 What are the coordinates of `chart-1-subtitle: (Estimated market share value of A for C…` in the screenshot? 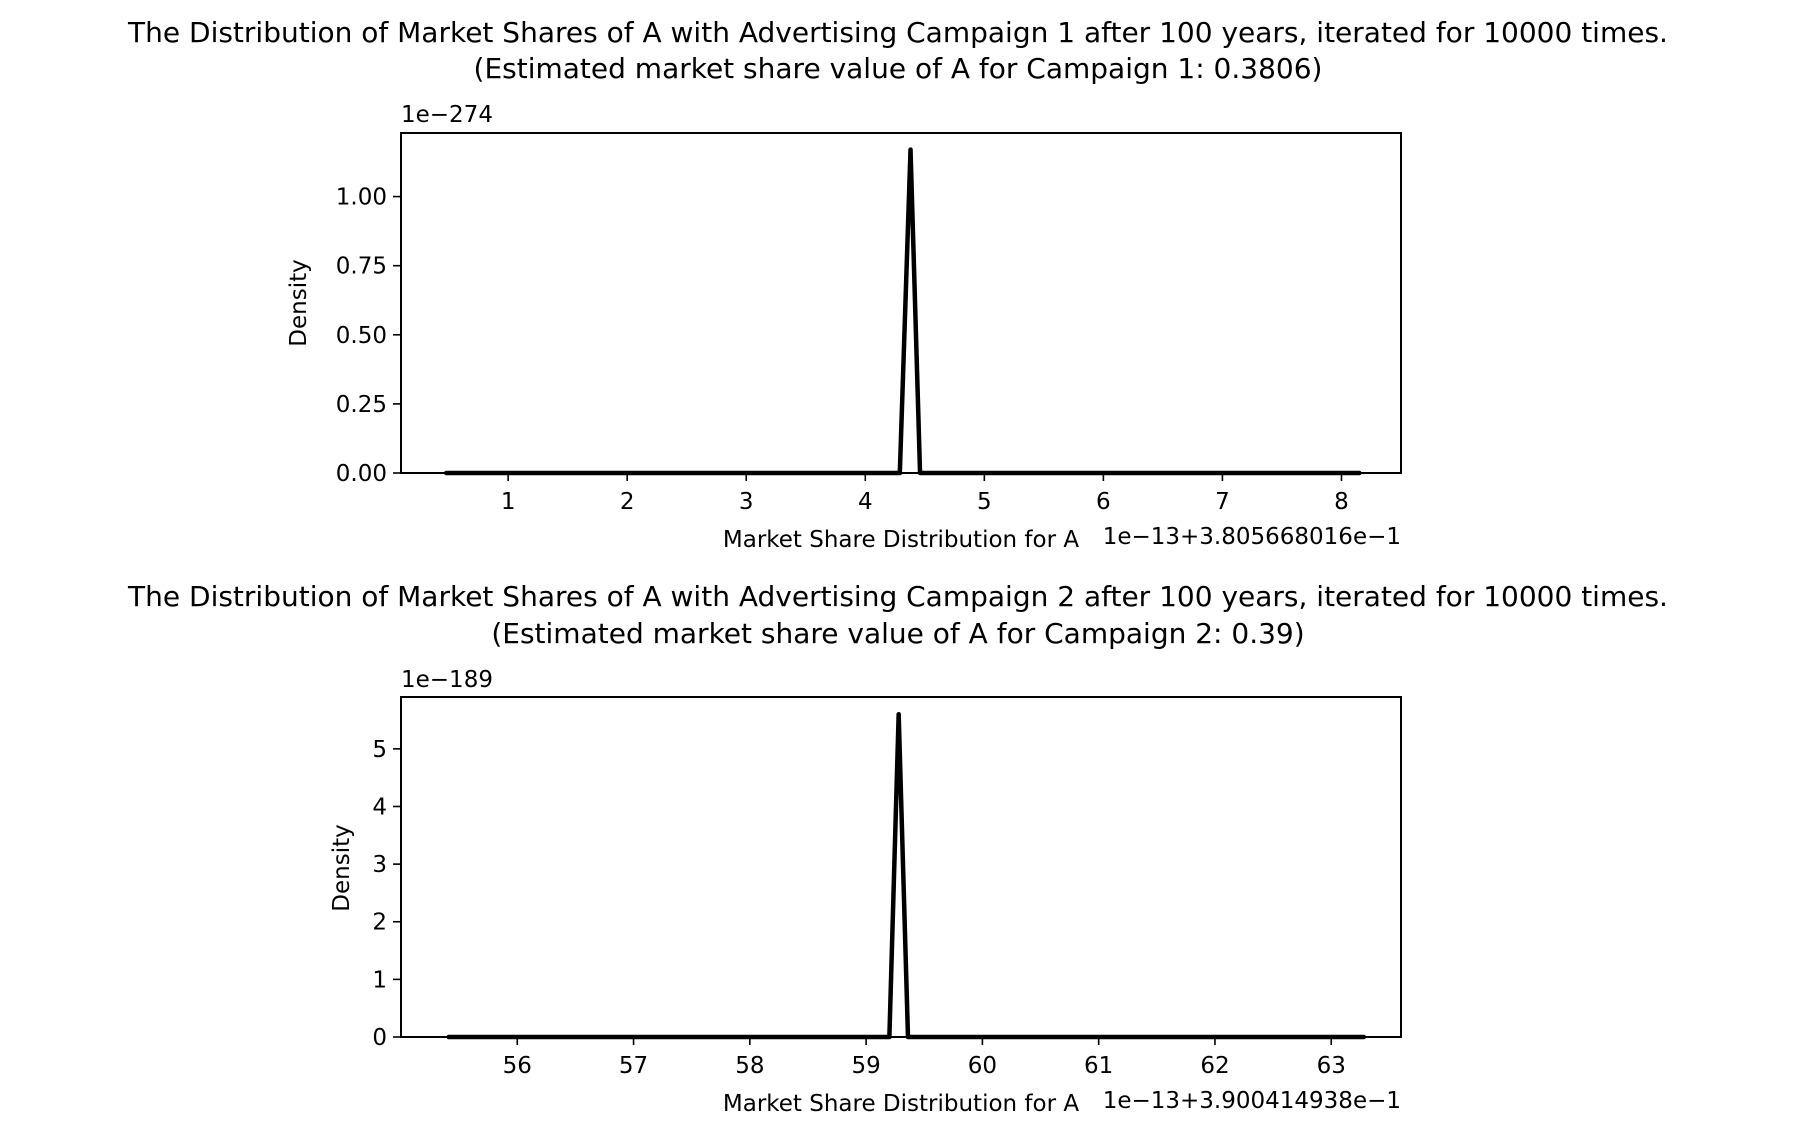 It's located at (898, 68).